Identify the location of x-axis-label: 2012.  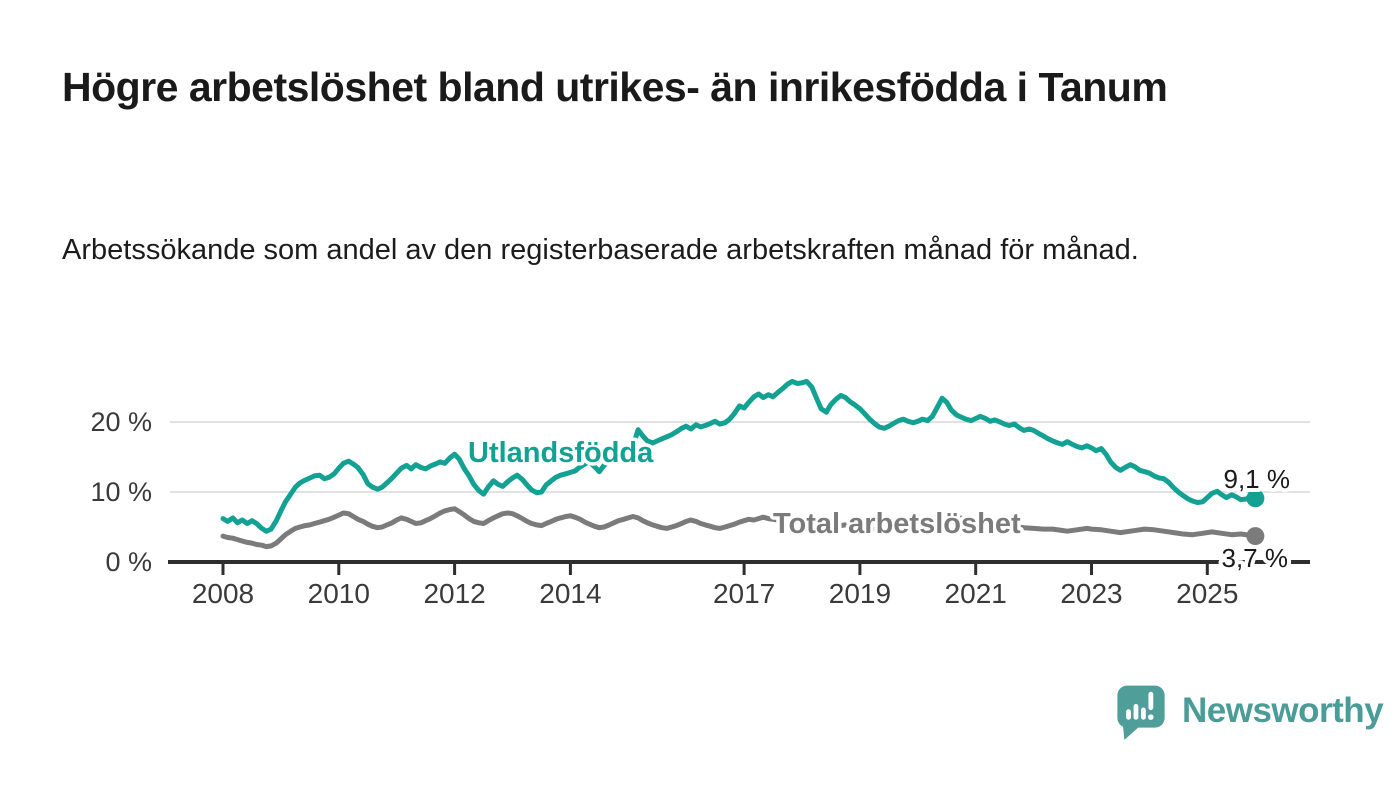
(454, 593).